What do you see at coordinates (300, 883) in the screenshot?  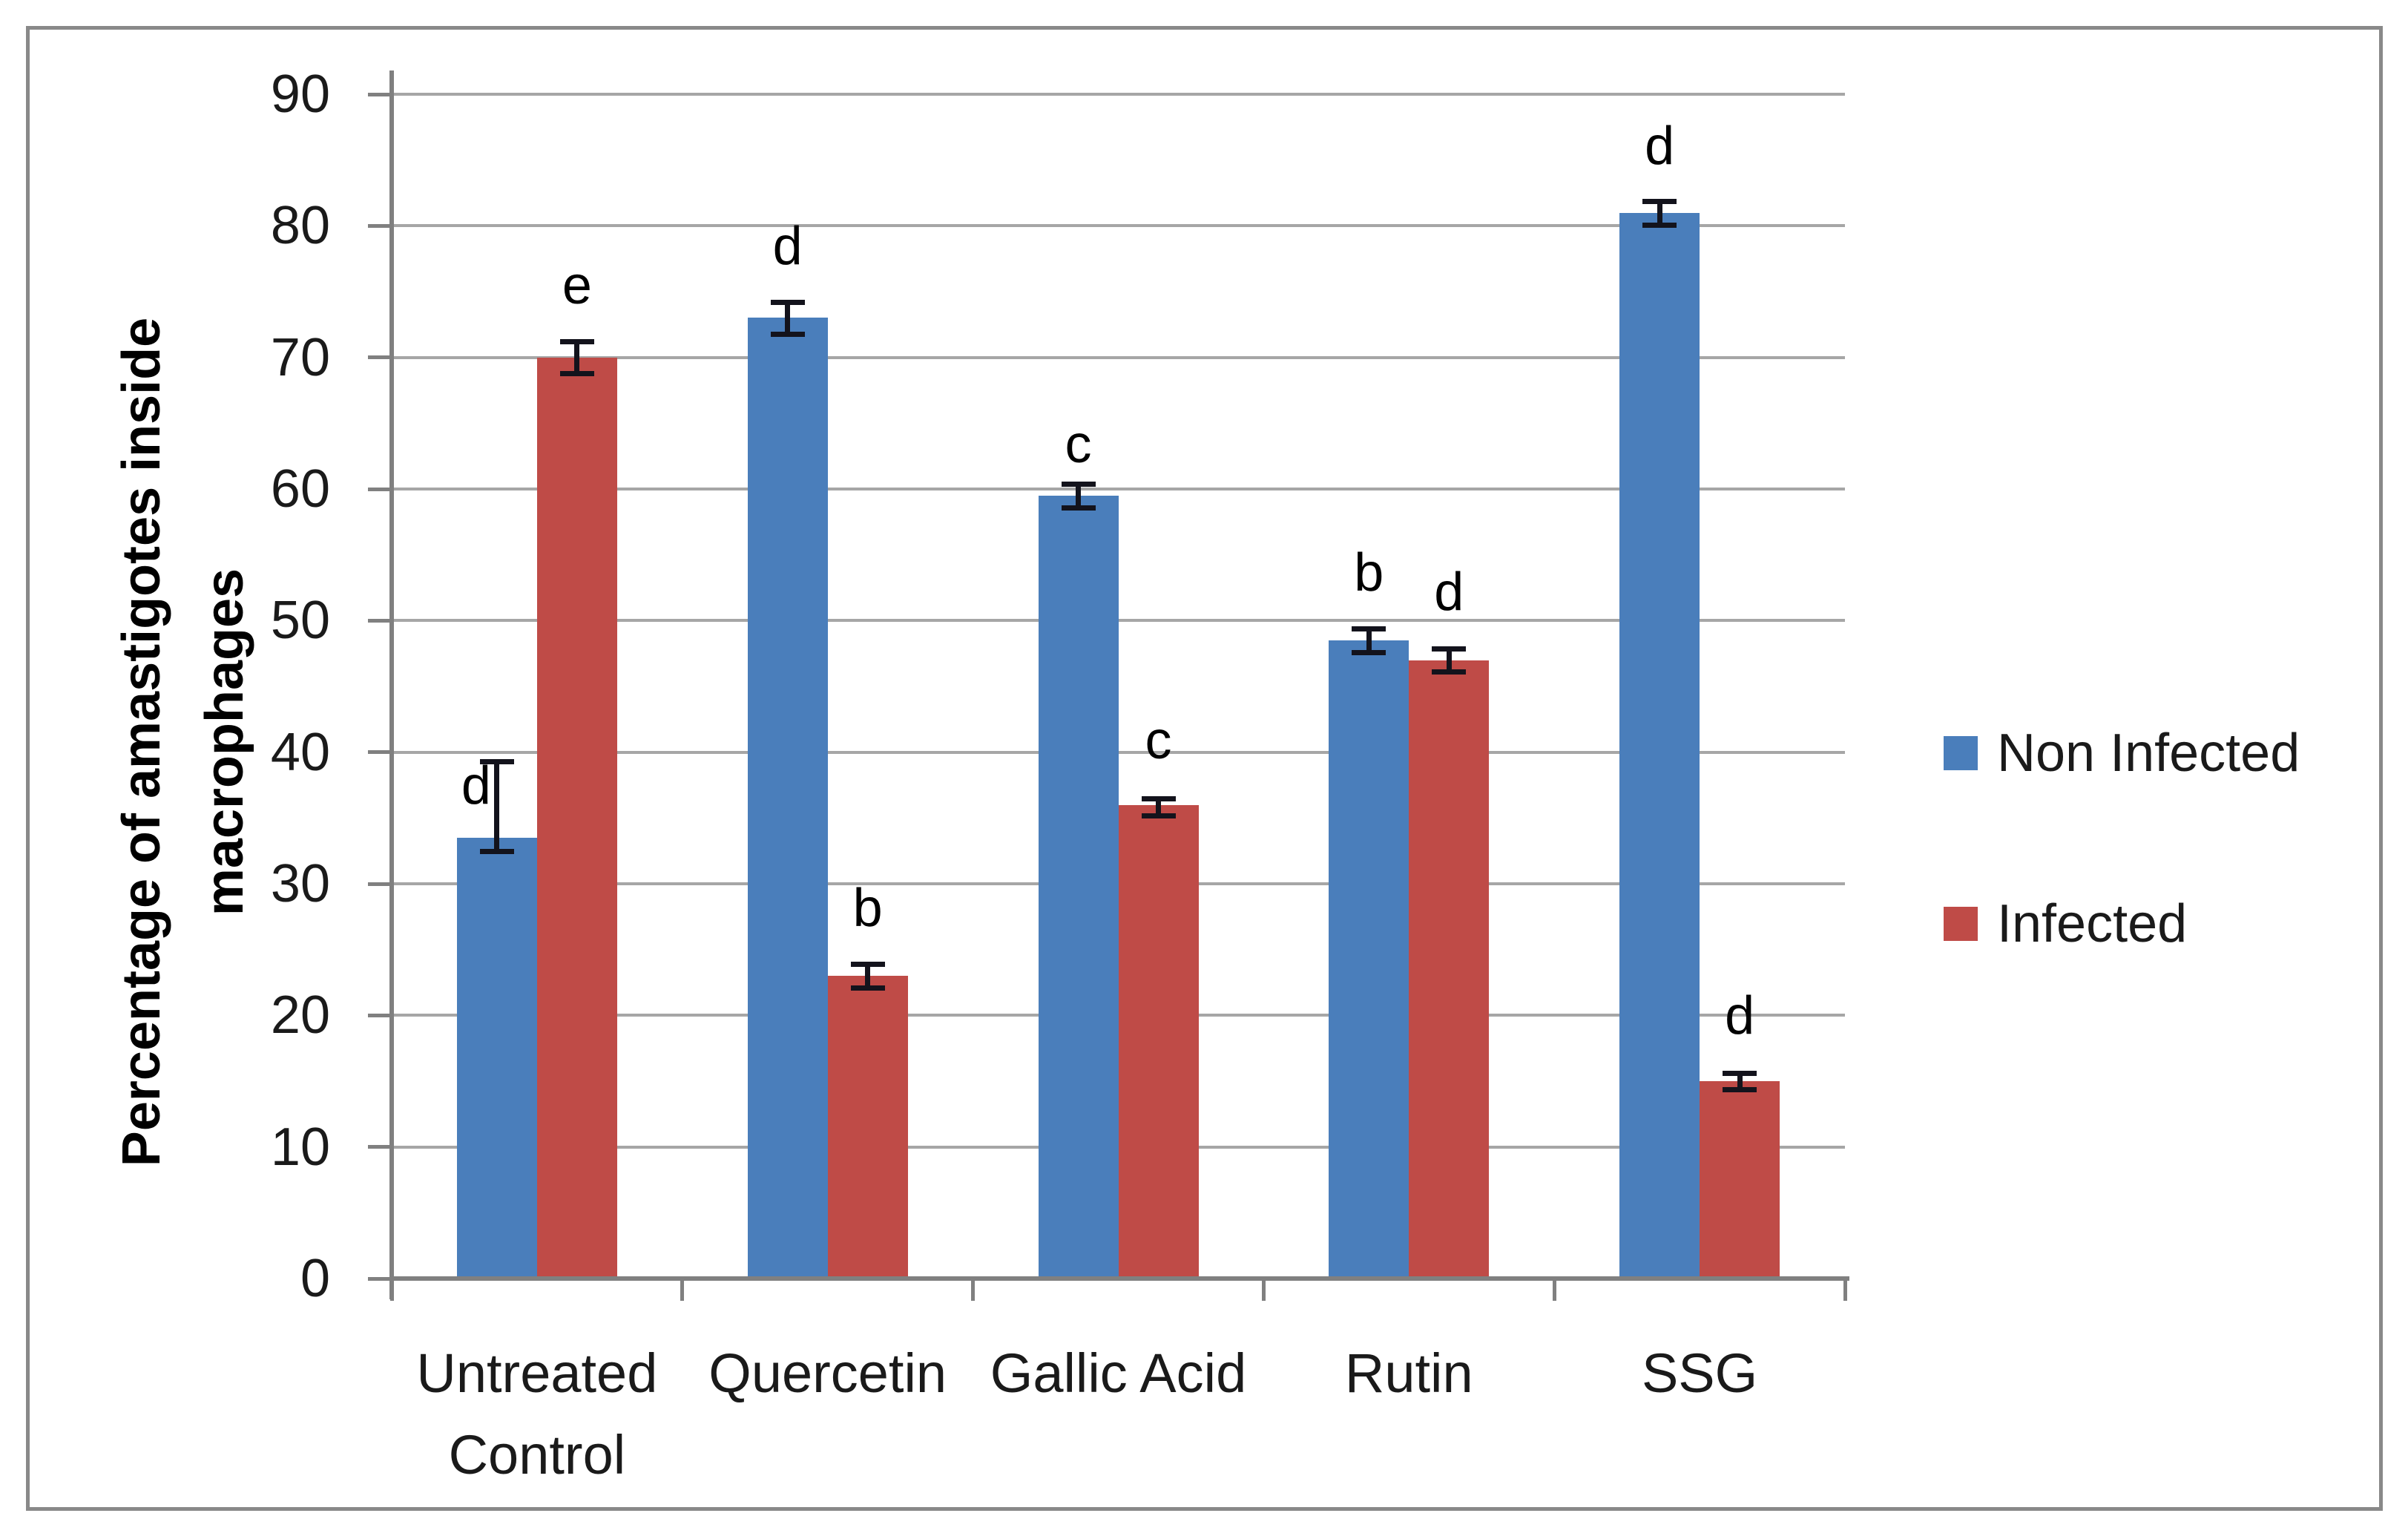 I see `y-tick-label-30: 30` at bounding box center [300, 883].